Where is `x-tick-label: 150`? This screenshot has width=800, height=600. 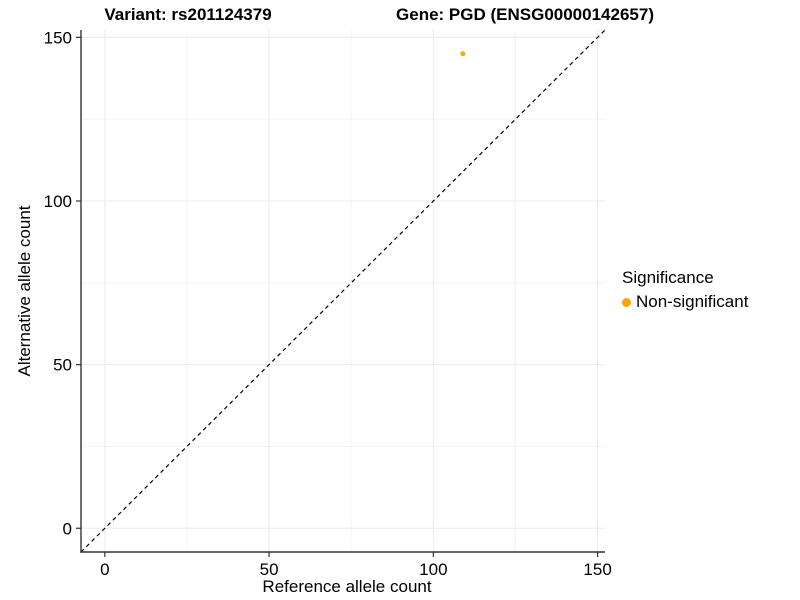
x-tick-label: 150 is located at coordinates (597, 569).